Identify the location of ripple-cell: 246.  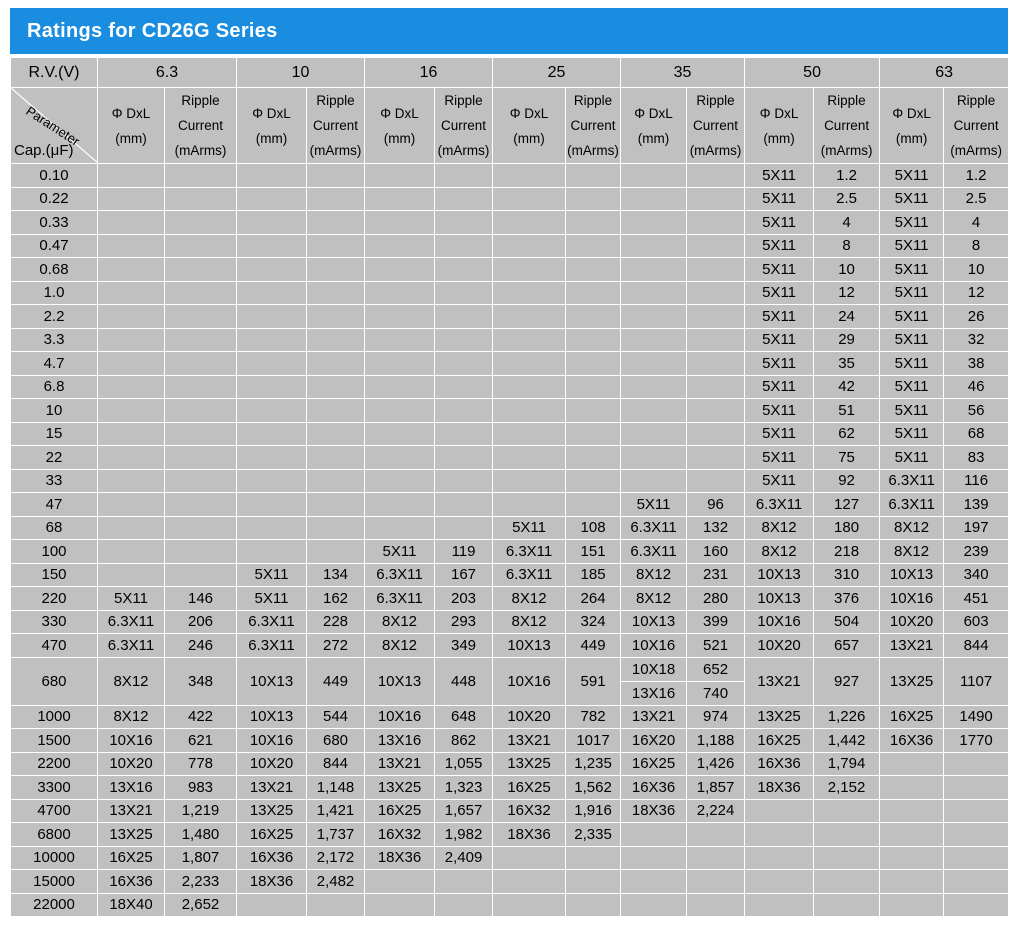
(200, 645).